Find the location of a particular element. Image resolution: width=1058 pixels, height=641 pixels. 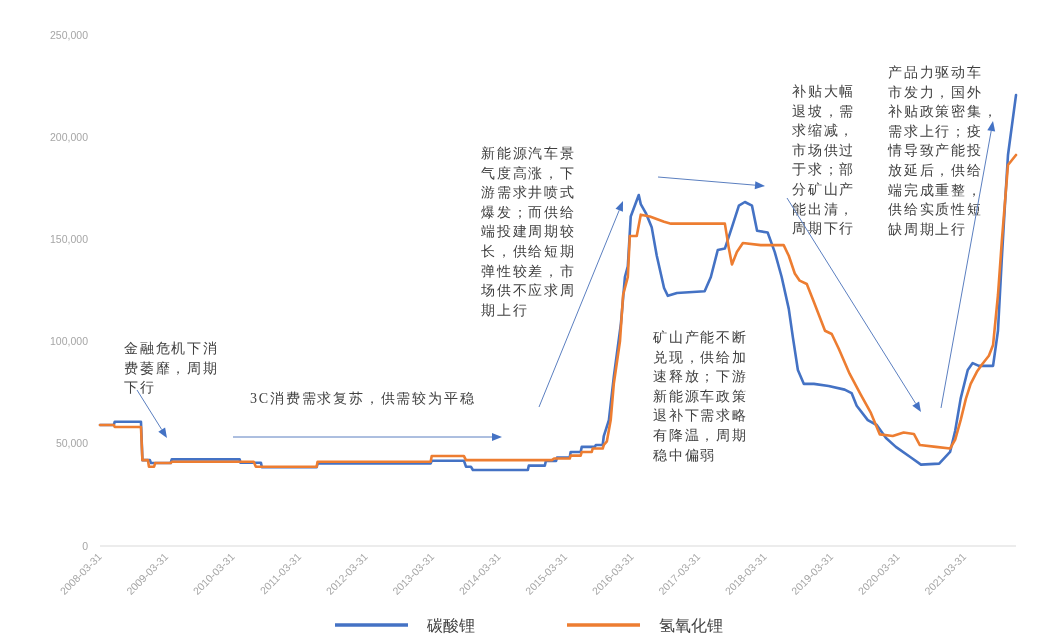

text: 新能源汽车景气度高涨，下游需求井喷式爆发；而供给端投建周期较长，供给短期弹性较差，市场供不应求周期上行 is located at coordinates (528, 231).